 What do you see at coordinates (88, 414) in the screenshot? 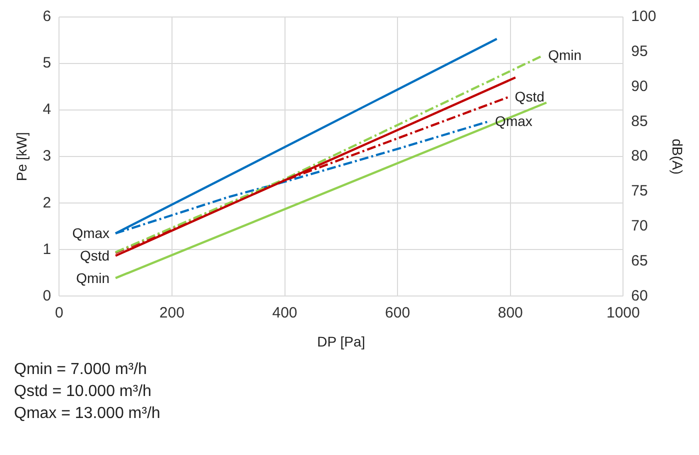
I see `text: Qmax = 13.000 m³/h` at bounding box center [88, 414].